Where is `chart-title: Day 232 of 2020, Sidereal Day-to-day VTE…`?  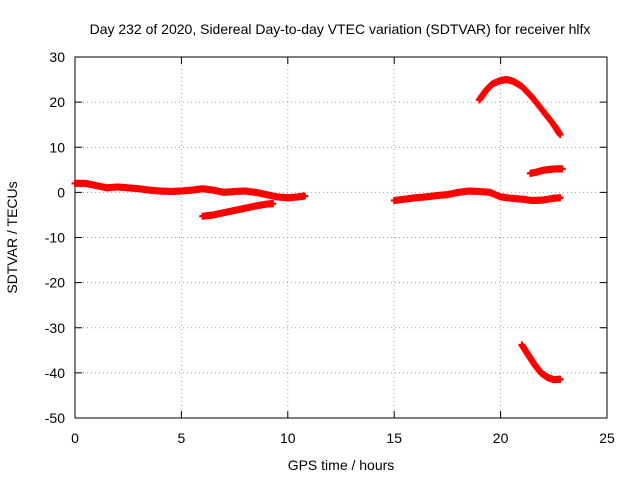
chart-title: Day 232 of 2020, Sidereal Day-to-day VTE… is located at coordinates (340, 29).